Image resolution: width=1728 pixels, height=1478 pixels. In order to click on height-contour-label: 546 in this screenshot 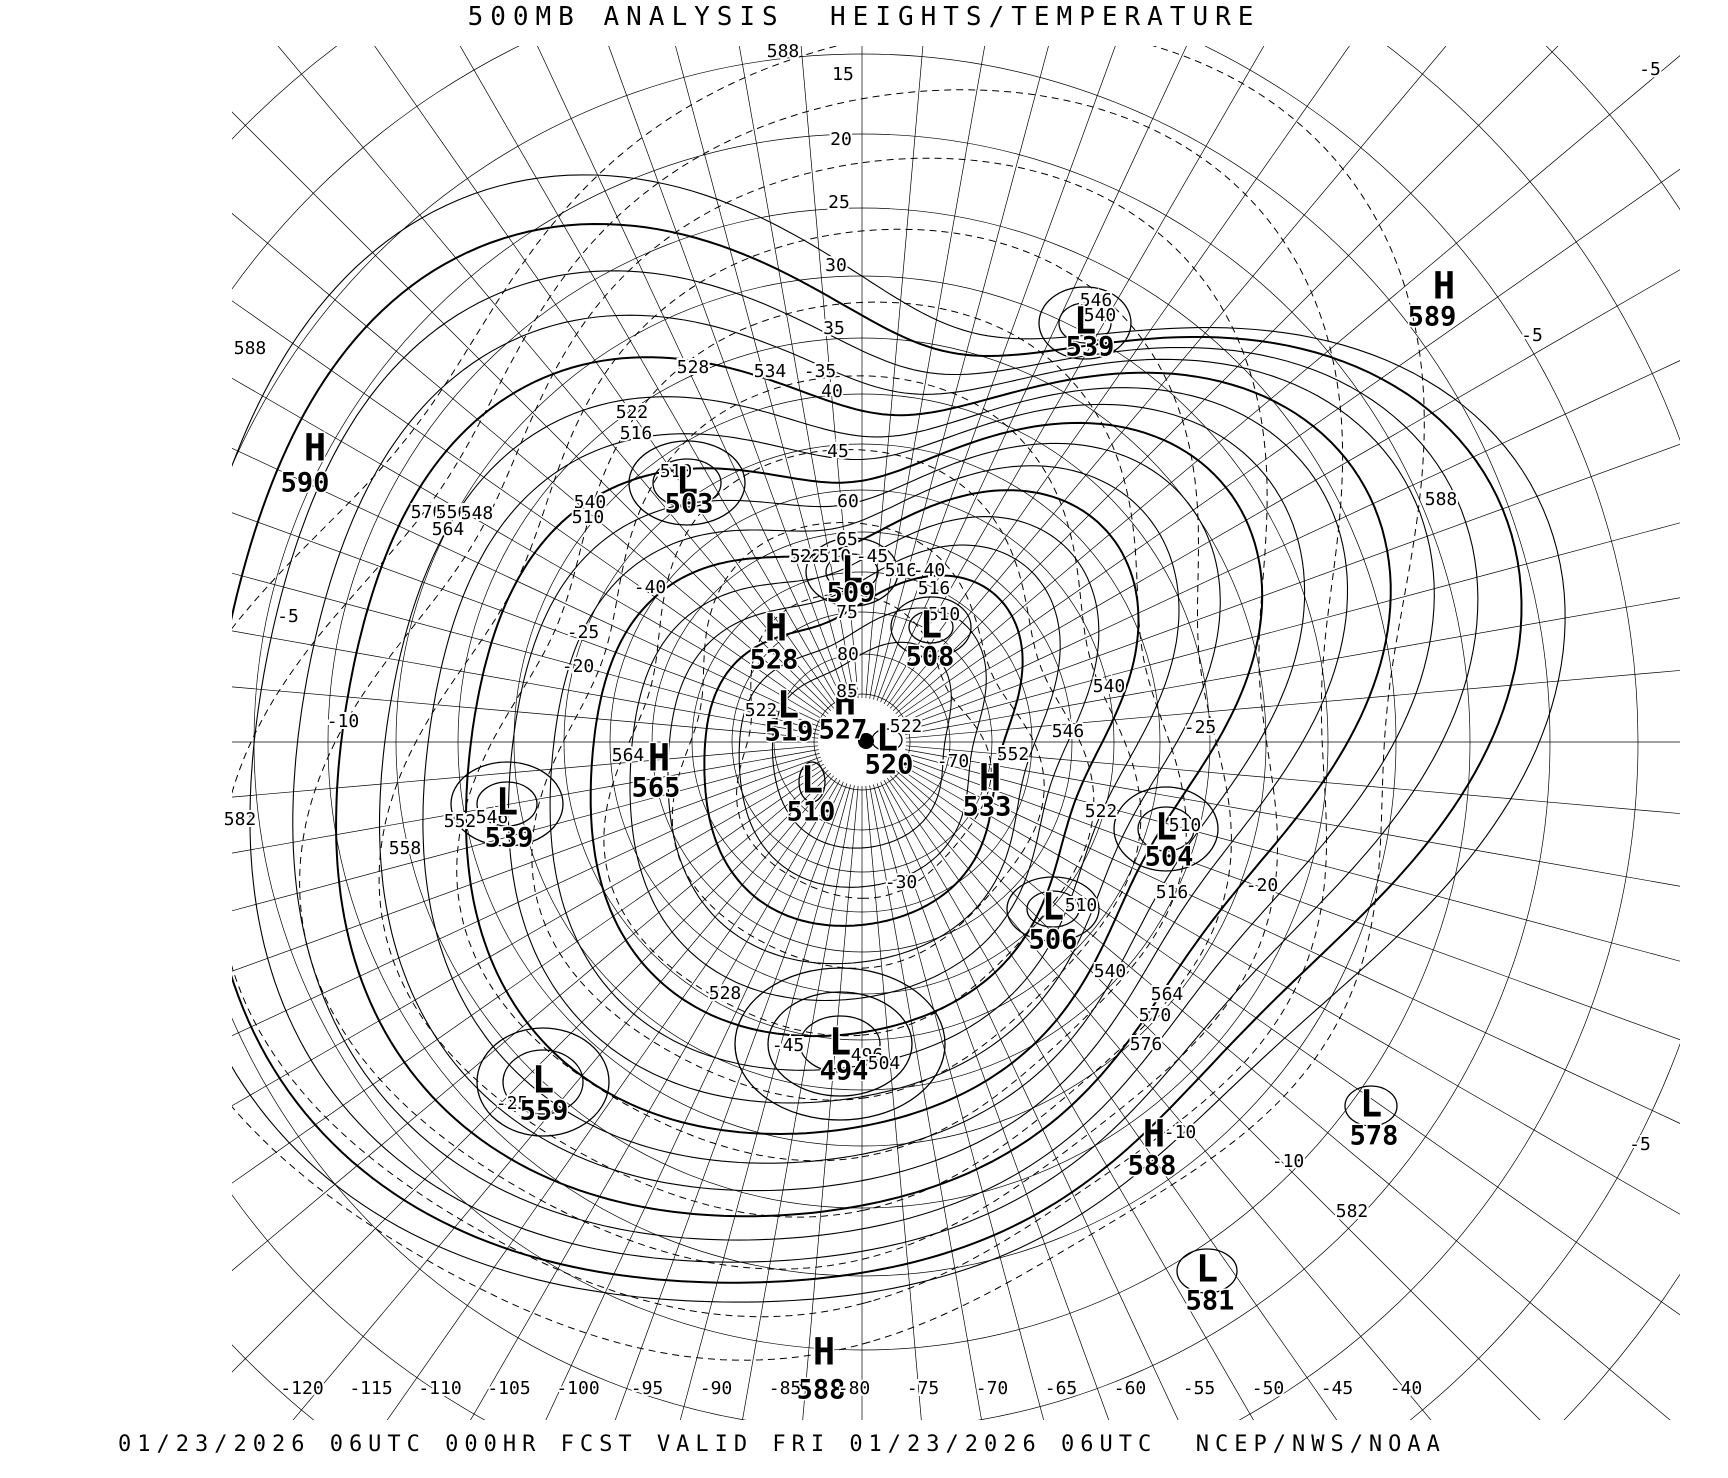, I will do `click(492, 817)`.